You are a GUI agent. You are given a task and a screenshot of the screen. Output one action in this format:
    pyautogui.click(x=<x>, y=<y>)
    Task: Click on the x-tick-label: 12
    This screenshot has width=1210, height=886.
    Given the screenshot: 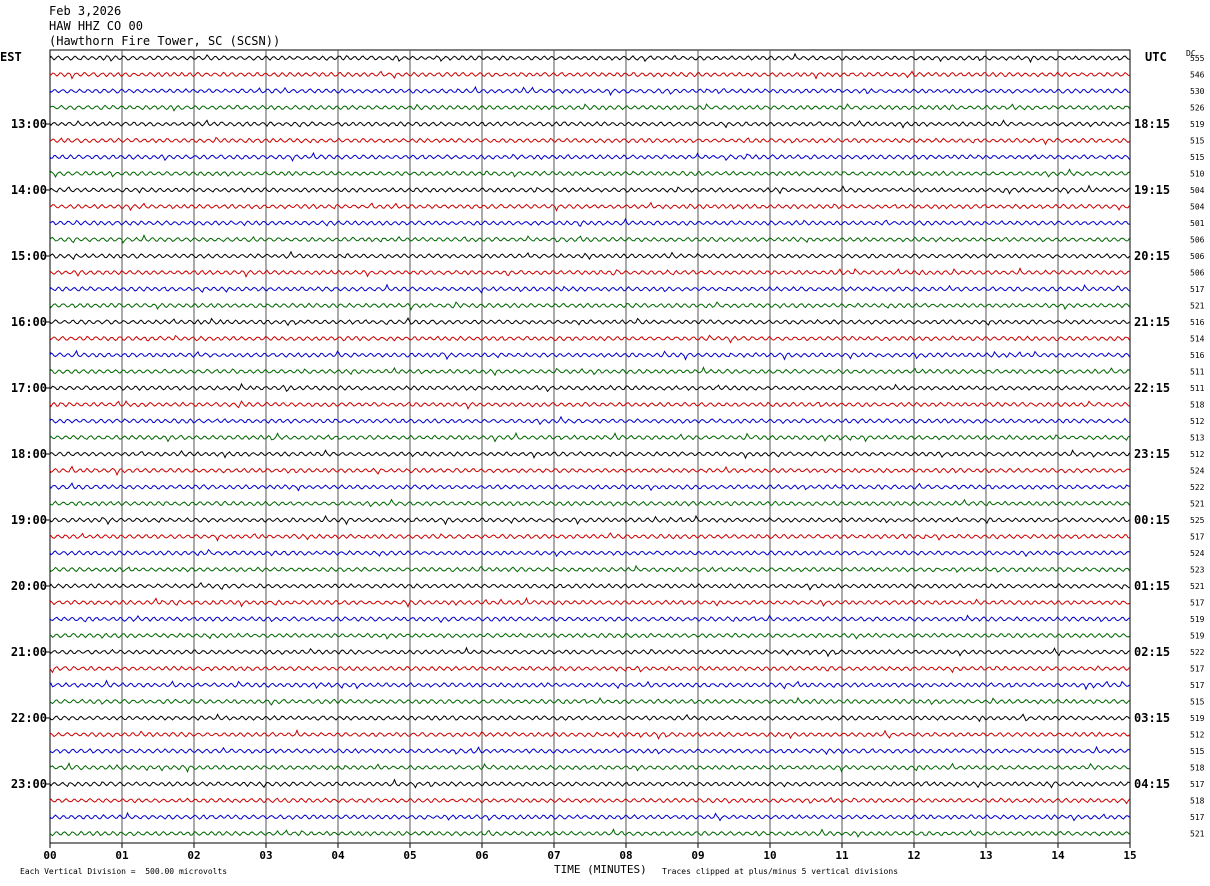 What is the action you would take?
    pyautogui.click(x=913, y=855)
    